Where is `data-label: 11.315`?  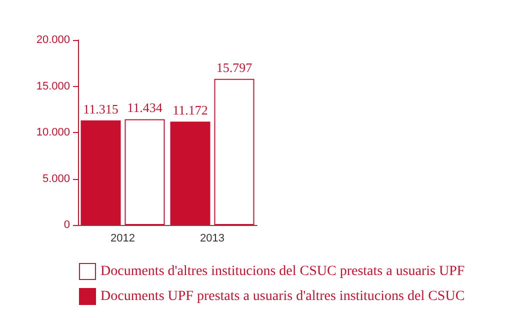
data-label: 11.315 is located at coordinates (100, 108).